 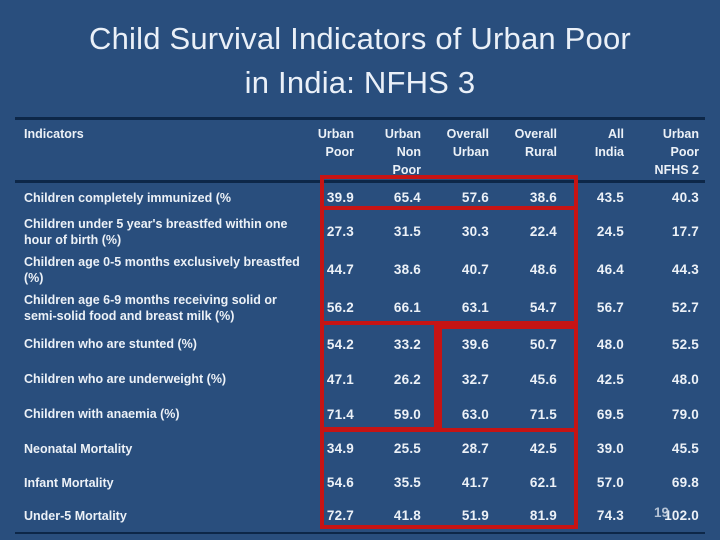 What do you see at coordinates (467, 143) in the screenshot?
I see `column-header-overall-urban: Overall Urban` at bounding box center [467, 143].